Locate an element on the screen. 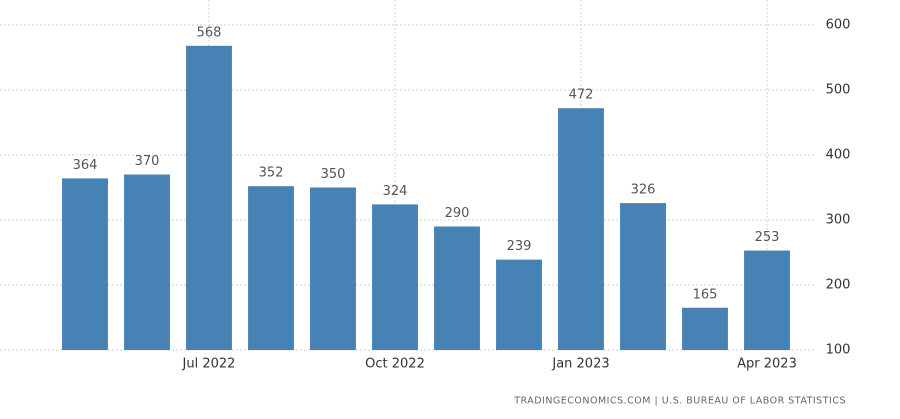 The height and width of the screenshot is (419, 900). y-tick-label: 600 is located at coordinates (838, 25).